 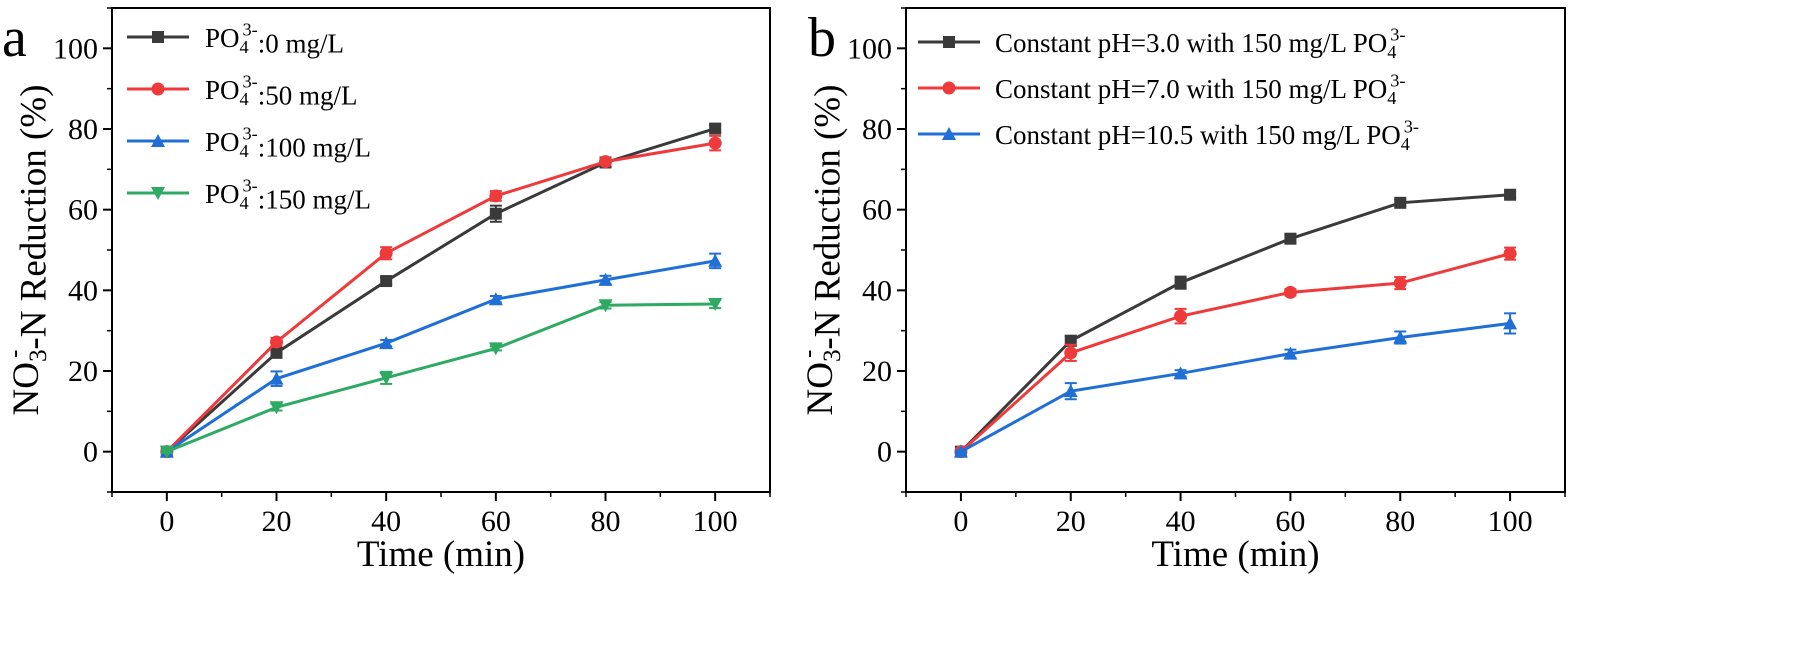 I want to click on legend-label: PO43-:150 mg/L, so click(x=288, y=194).